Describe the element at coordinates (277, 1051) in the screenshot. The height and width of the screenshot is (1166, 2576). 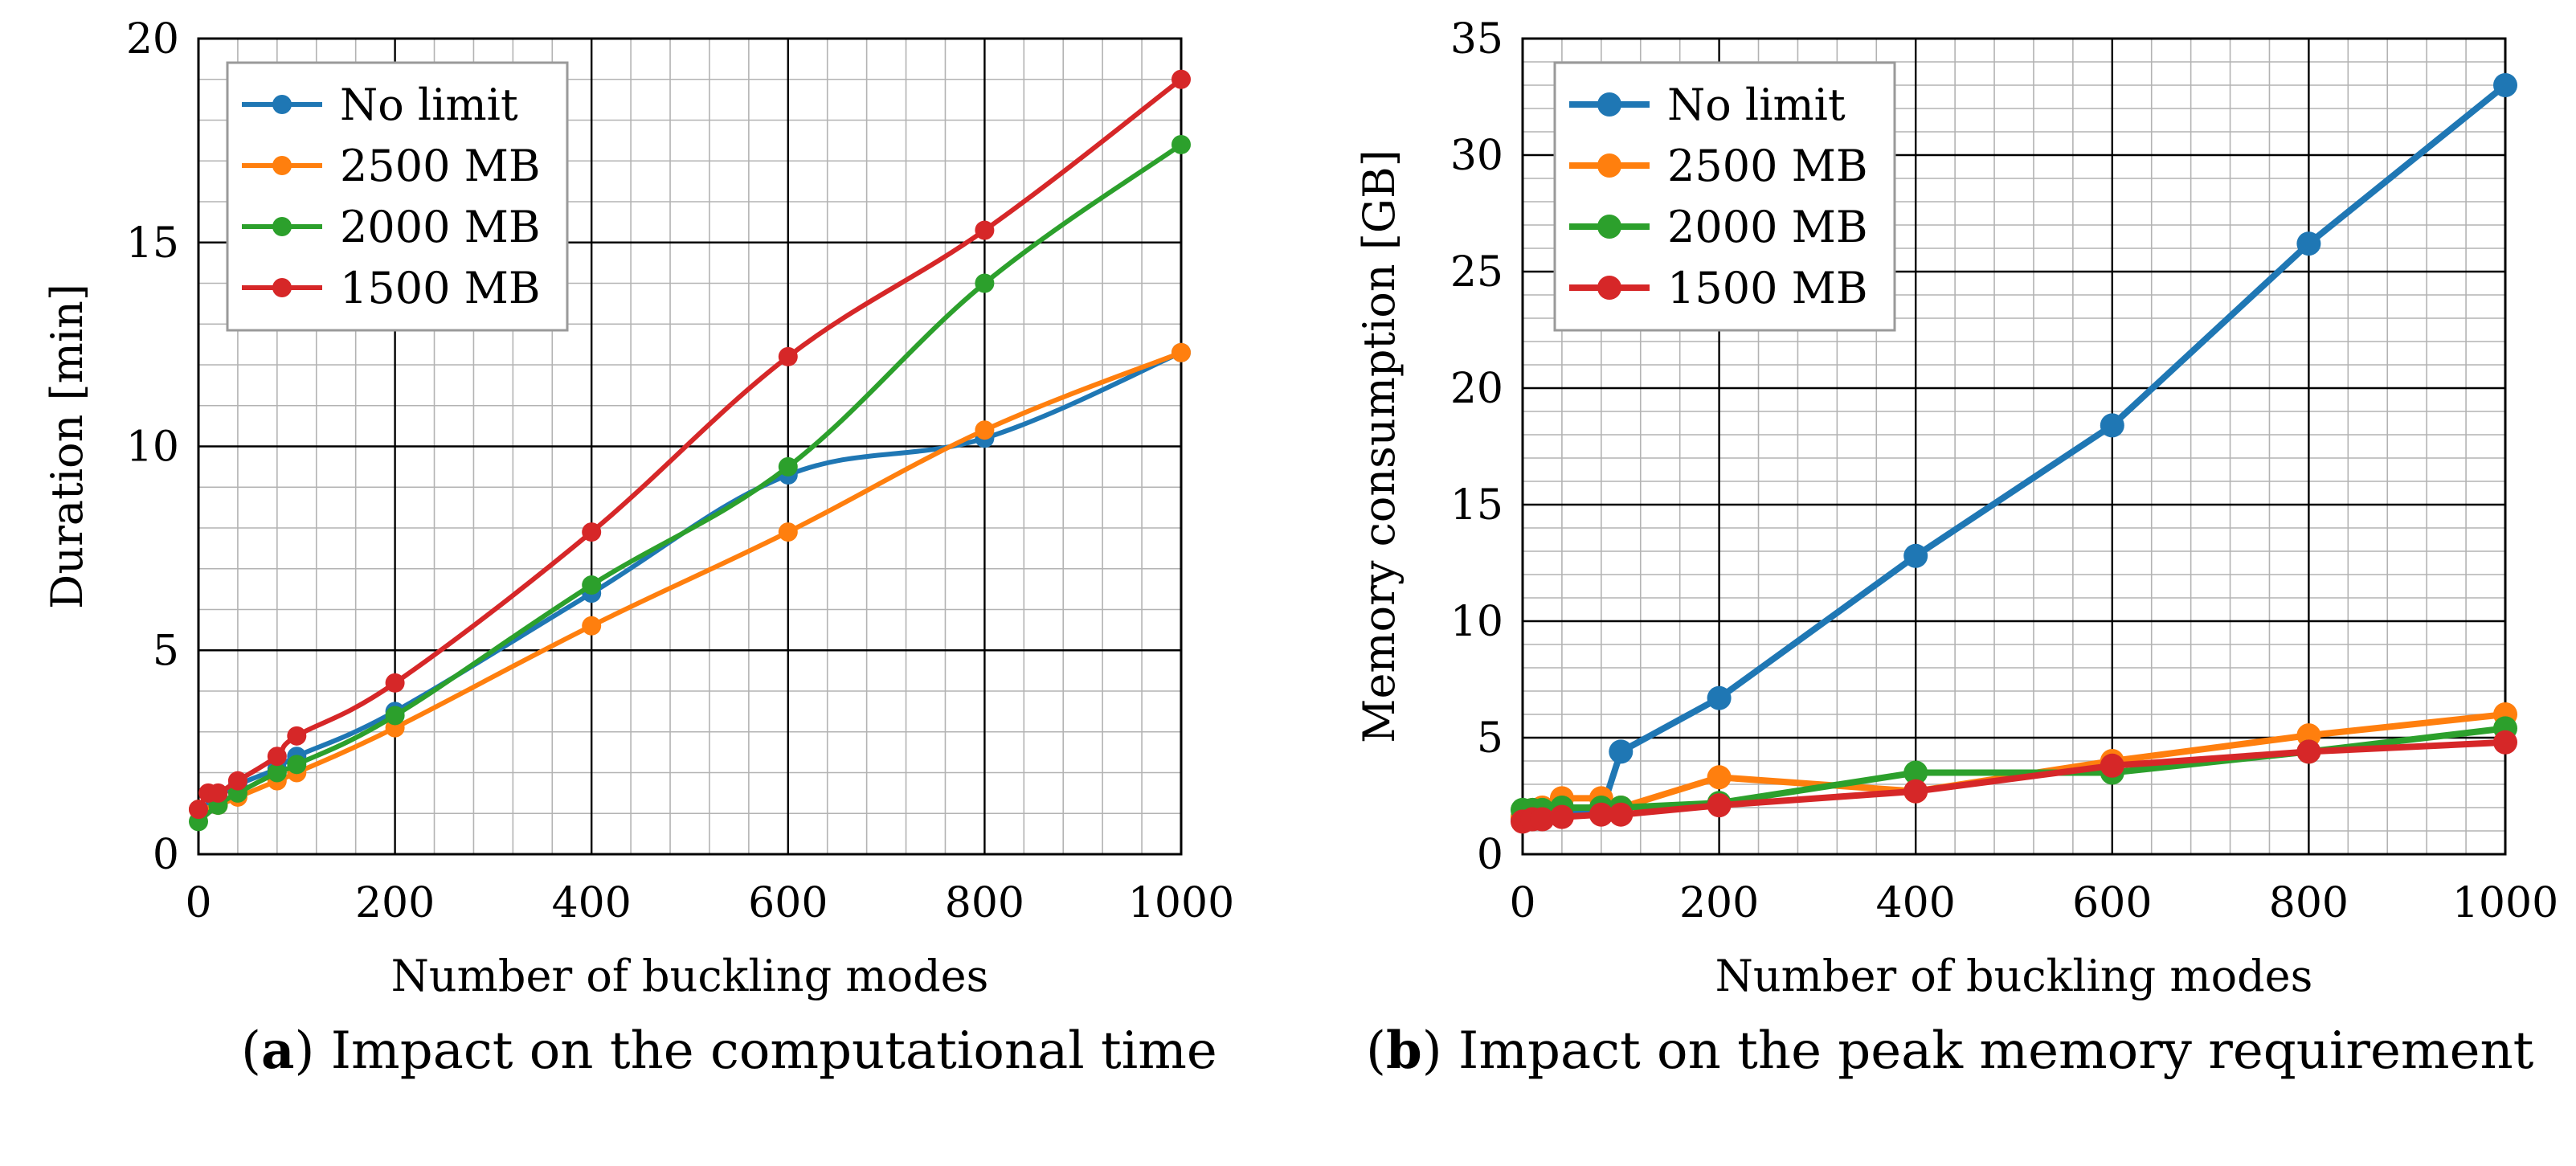
I see `caption-a-letter: a` at that location.